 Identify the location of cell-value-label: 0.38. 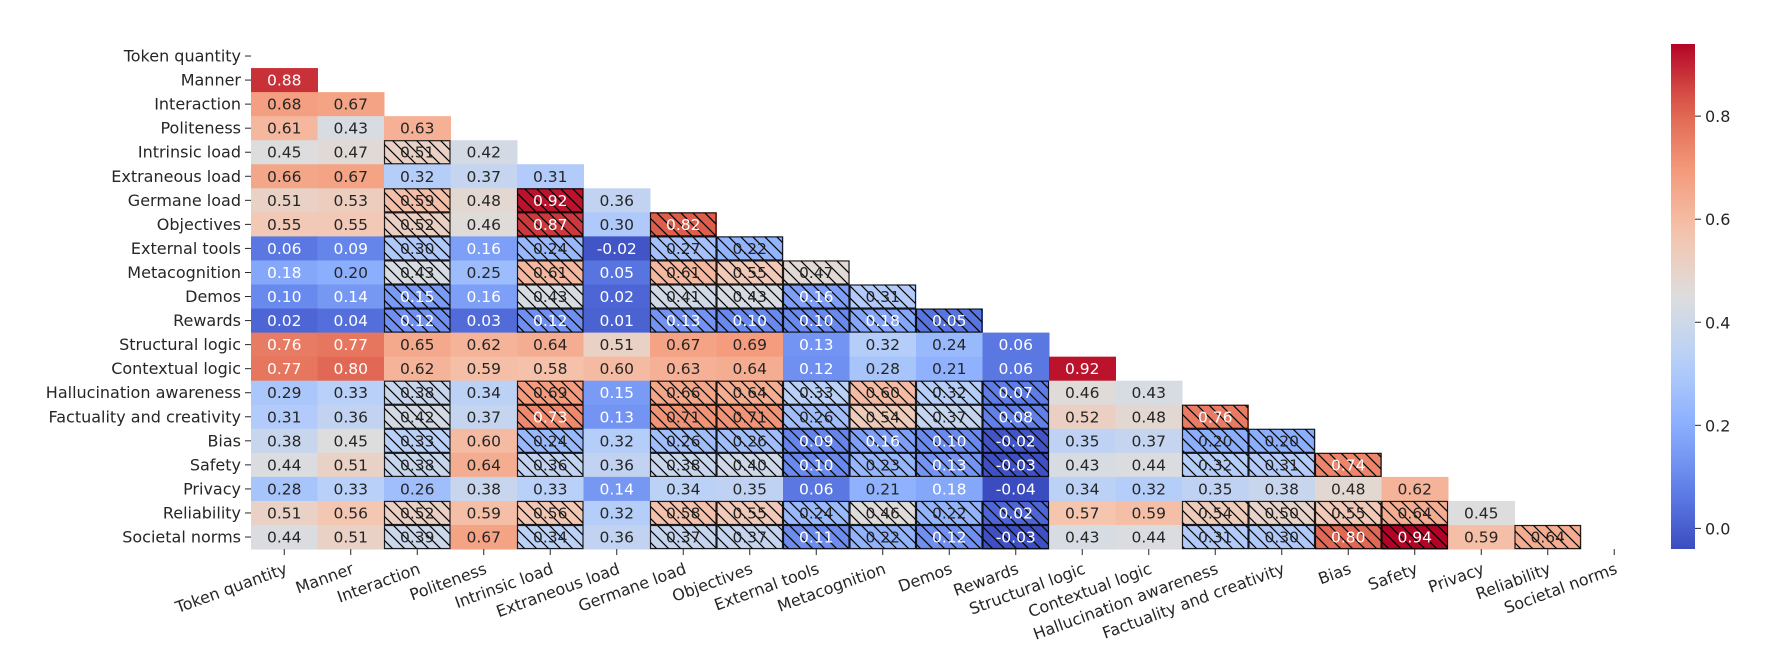
(483, 489).